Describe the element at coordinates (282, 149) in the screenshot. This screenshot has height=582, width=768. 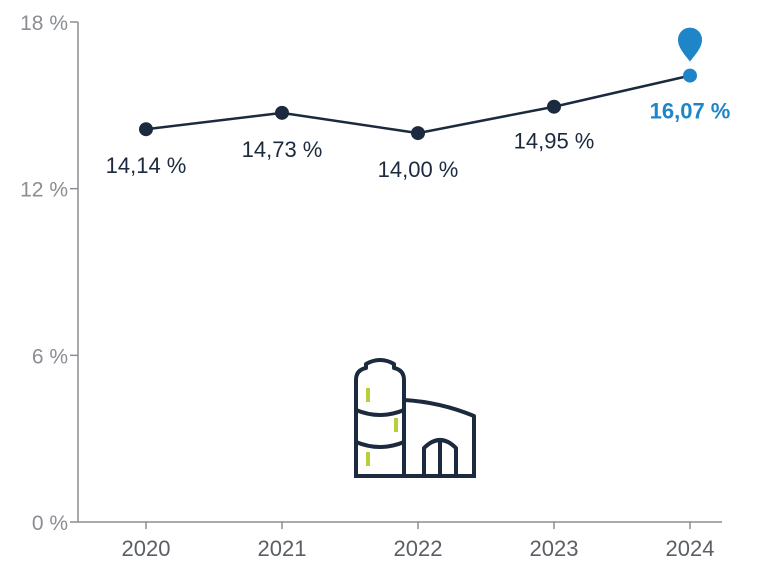
I see `data-label: 14,73 %` at that location.